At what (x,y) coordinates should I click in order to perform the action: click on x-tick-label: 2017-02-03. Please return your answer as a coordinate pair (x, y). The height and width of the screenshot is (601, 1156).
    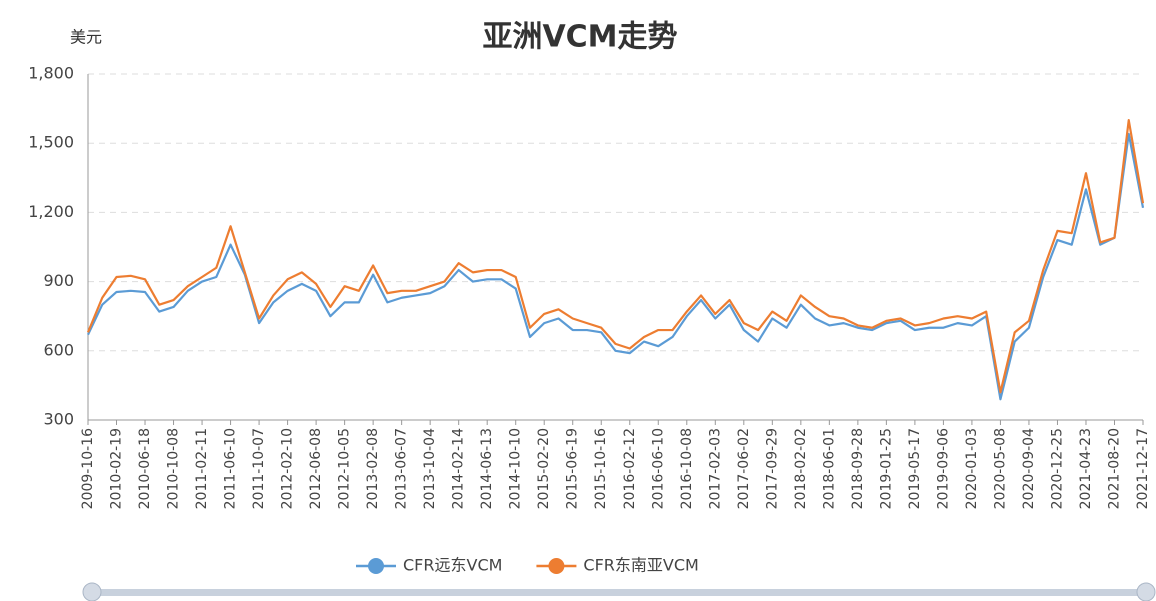
    Looking at the image, I should click on (715, 468).